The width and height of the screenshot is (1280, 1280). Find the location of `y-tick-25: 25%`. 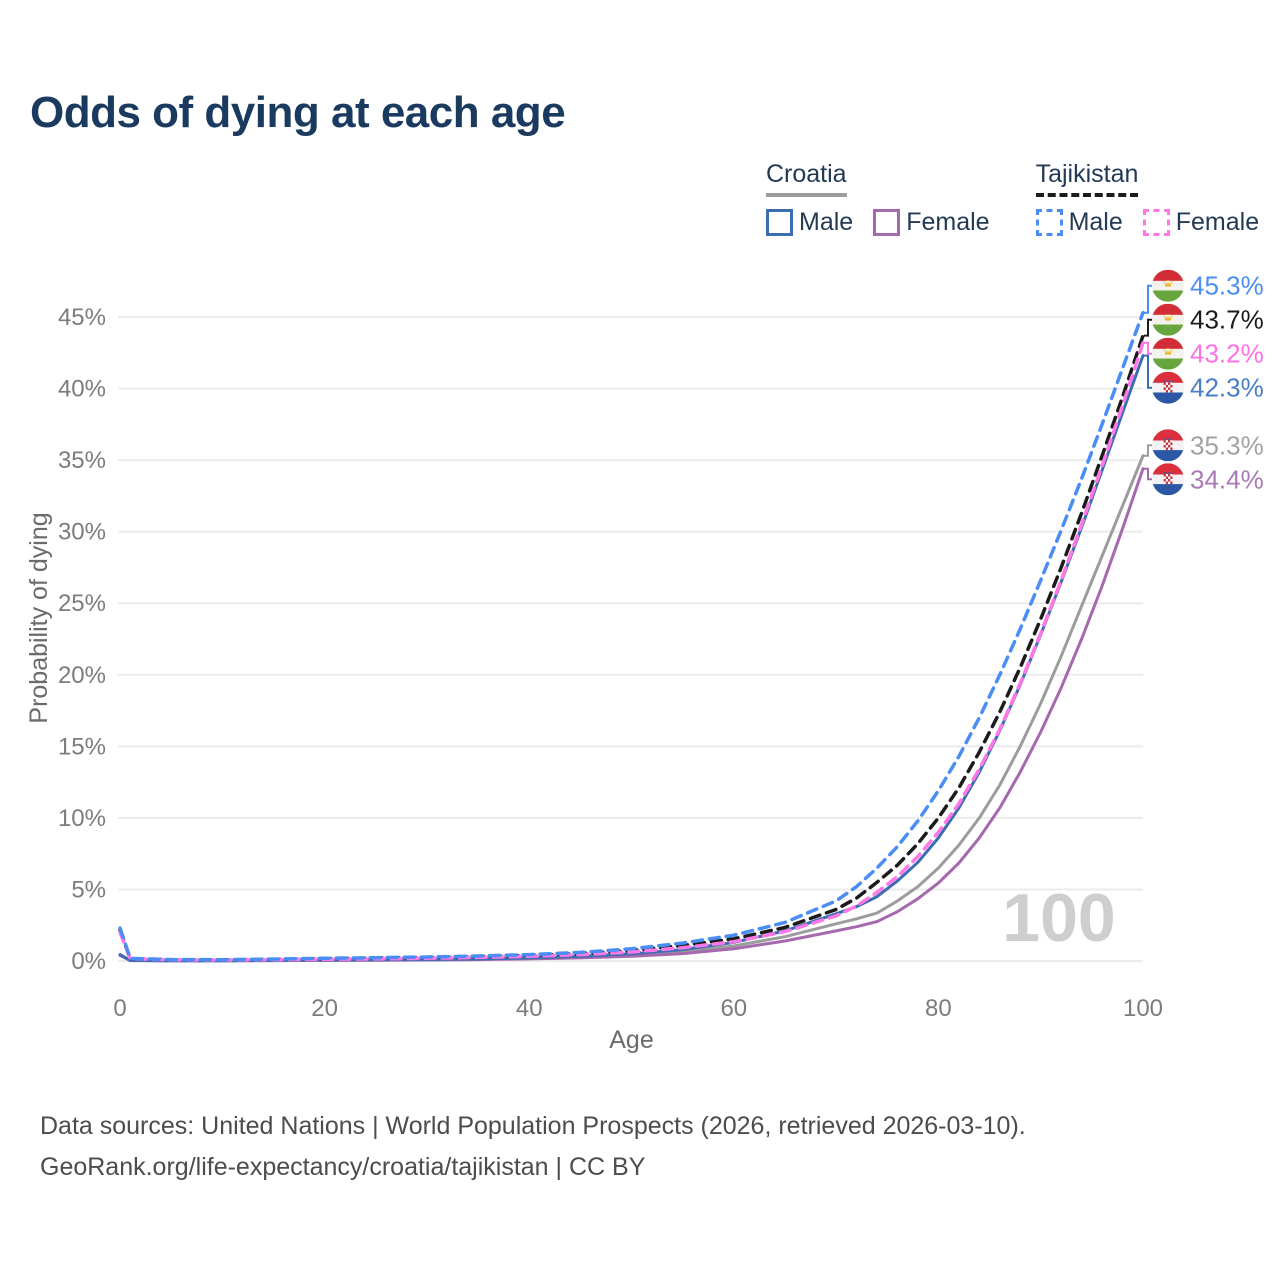

y-tick-25: 25% is located at coordinates (82, 603).